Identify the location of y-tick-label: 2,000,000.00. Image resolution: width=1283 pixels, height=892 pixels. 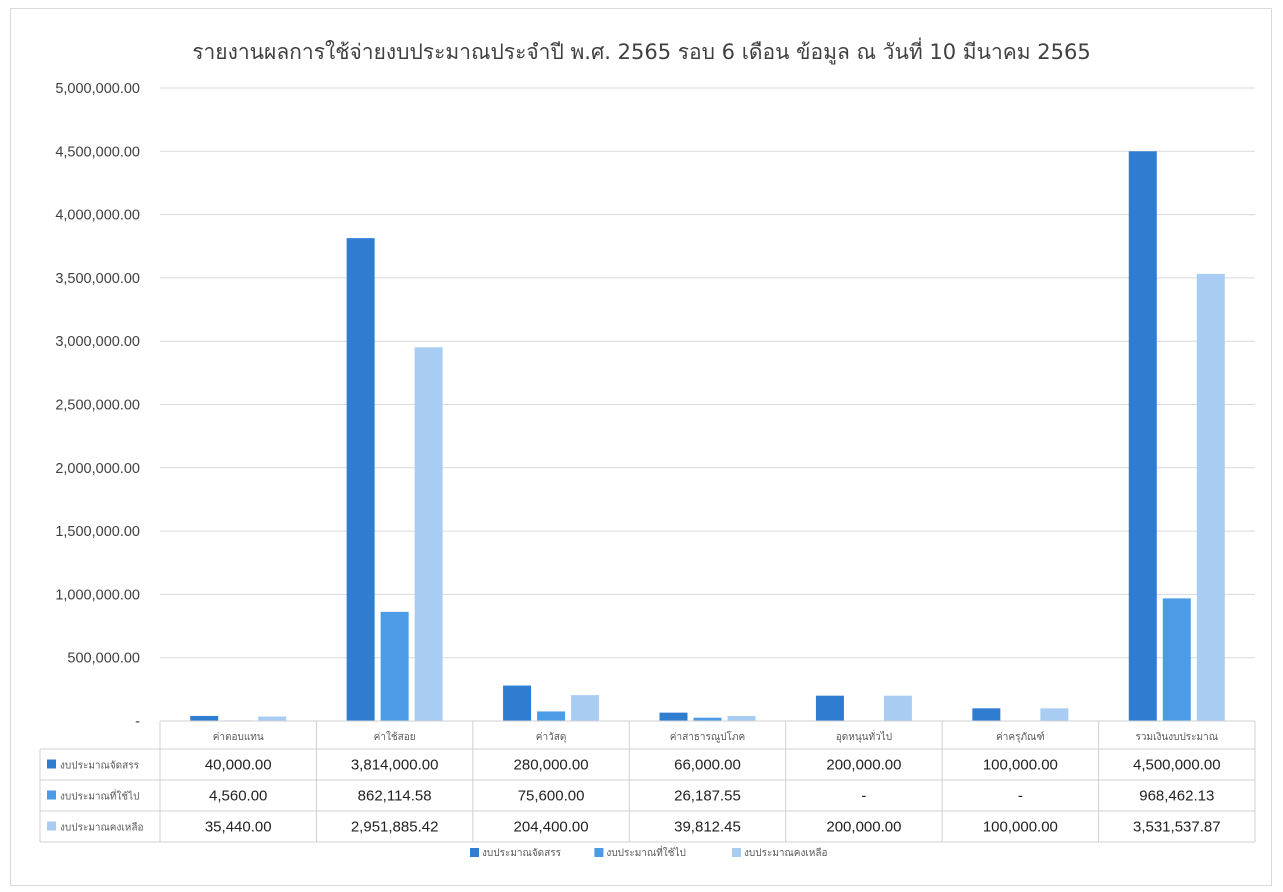
(97, 469).